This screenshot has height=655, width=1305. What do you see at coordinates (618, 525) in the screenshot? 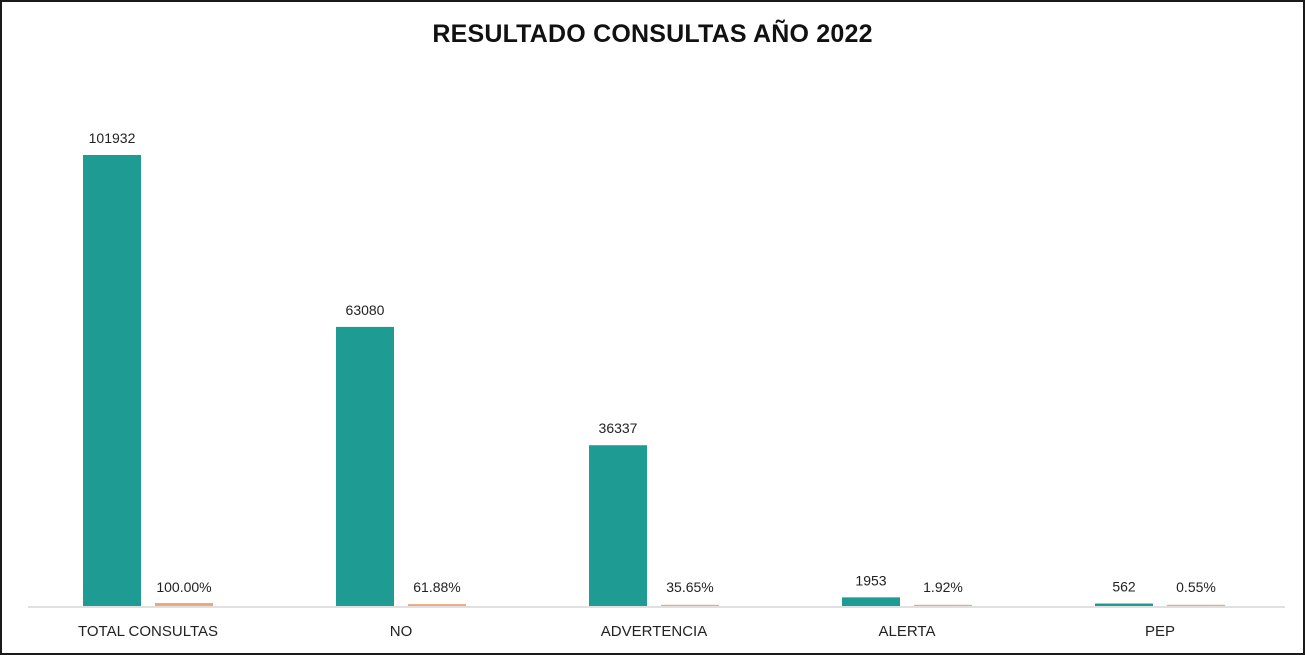
I see `bar-count-advertencia` at bounding box center [618, 525].